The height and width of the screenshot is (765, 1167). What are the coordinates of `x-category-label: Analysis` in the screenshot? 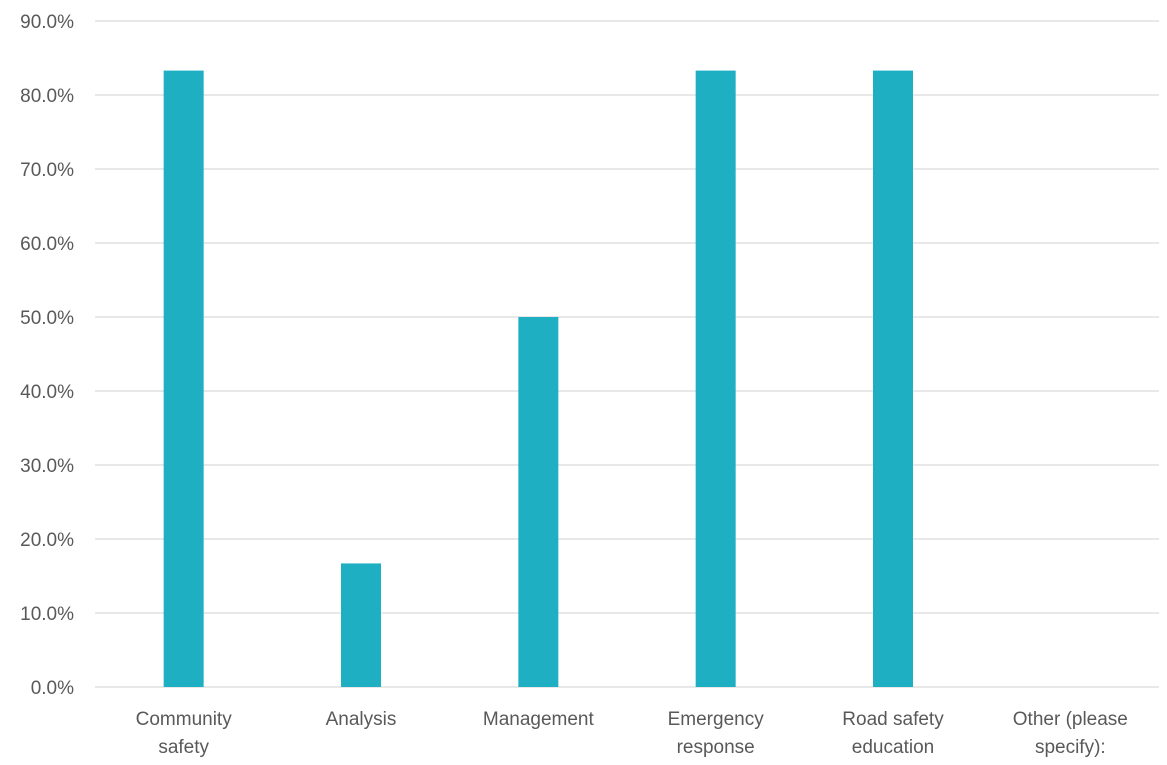 It's located at (361, 719).